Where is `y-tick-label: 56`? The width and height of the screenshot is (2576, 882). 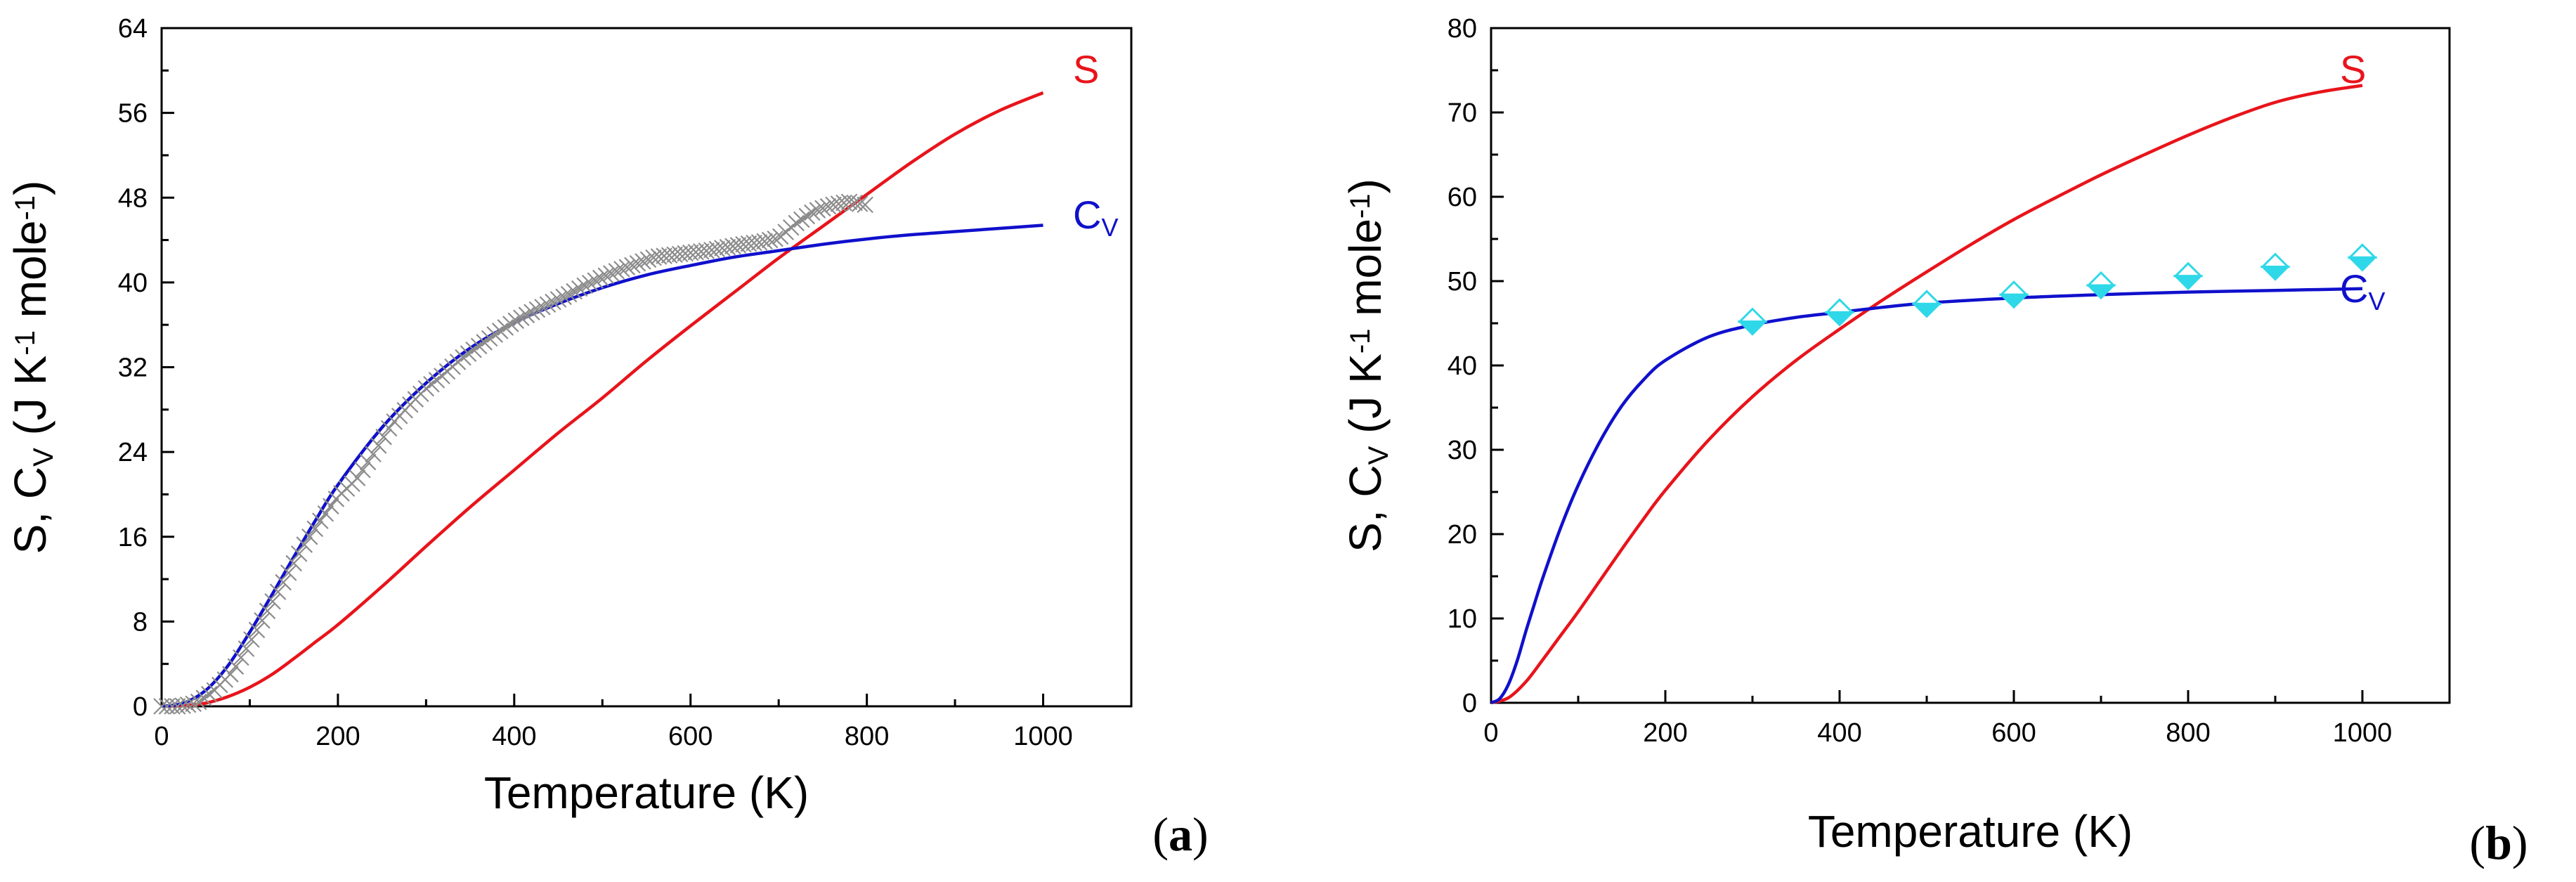
y-tick-label: 56 is located at coordinates (133, 114).